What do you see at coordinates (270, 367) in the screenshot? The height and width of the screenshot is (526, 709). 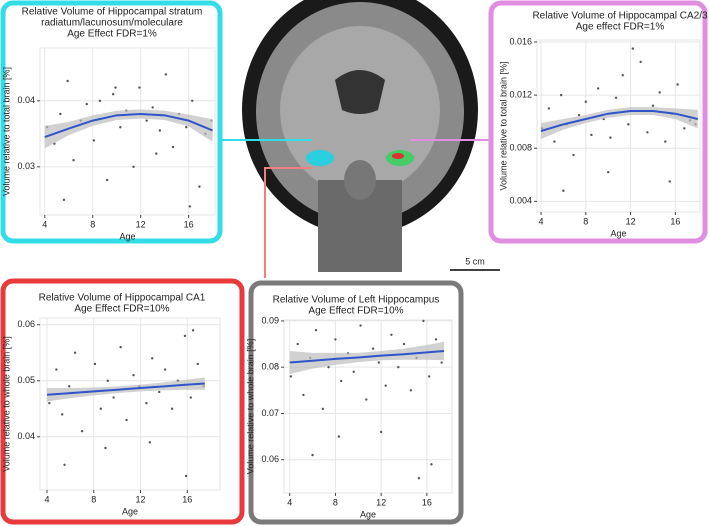 I see `y-tick-label: 0.08` at bounding box center [270, 367].